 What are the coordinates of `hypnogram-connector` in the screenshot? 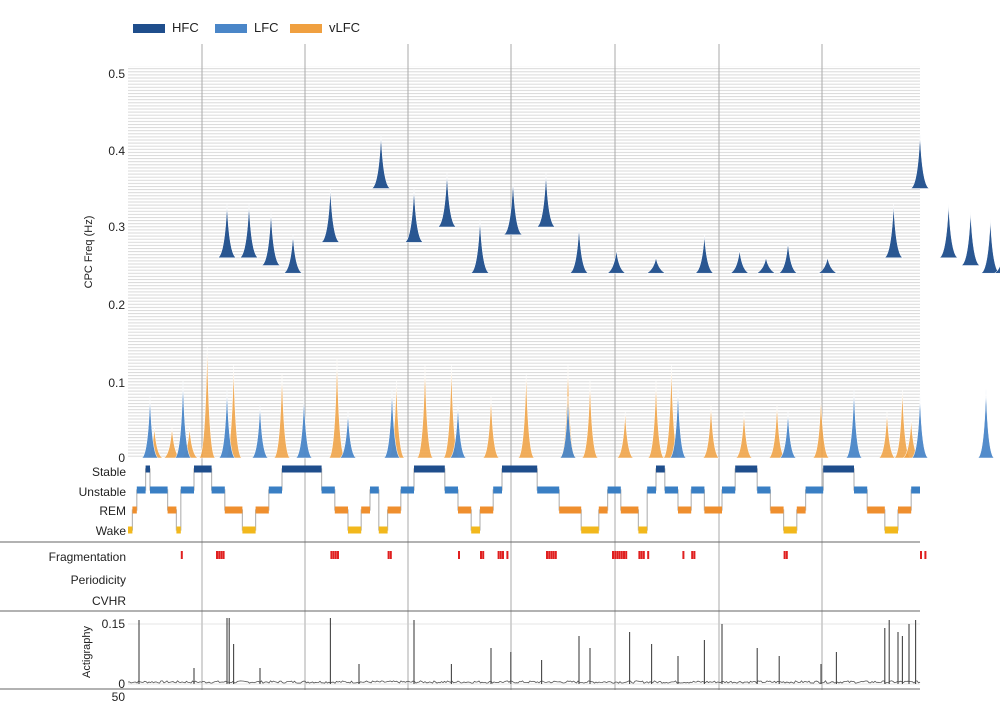 It's located at (524, 499).